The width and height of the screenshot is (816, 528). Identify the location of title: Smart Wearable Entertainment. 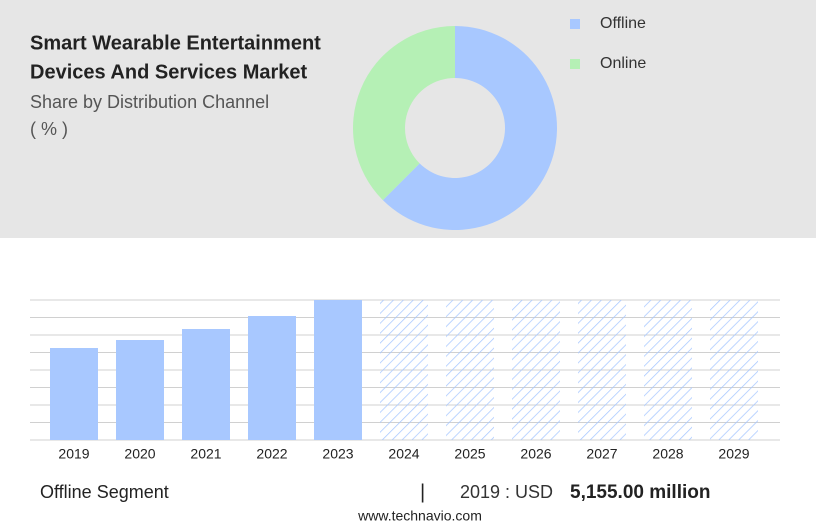
(175, 43).